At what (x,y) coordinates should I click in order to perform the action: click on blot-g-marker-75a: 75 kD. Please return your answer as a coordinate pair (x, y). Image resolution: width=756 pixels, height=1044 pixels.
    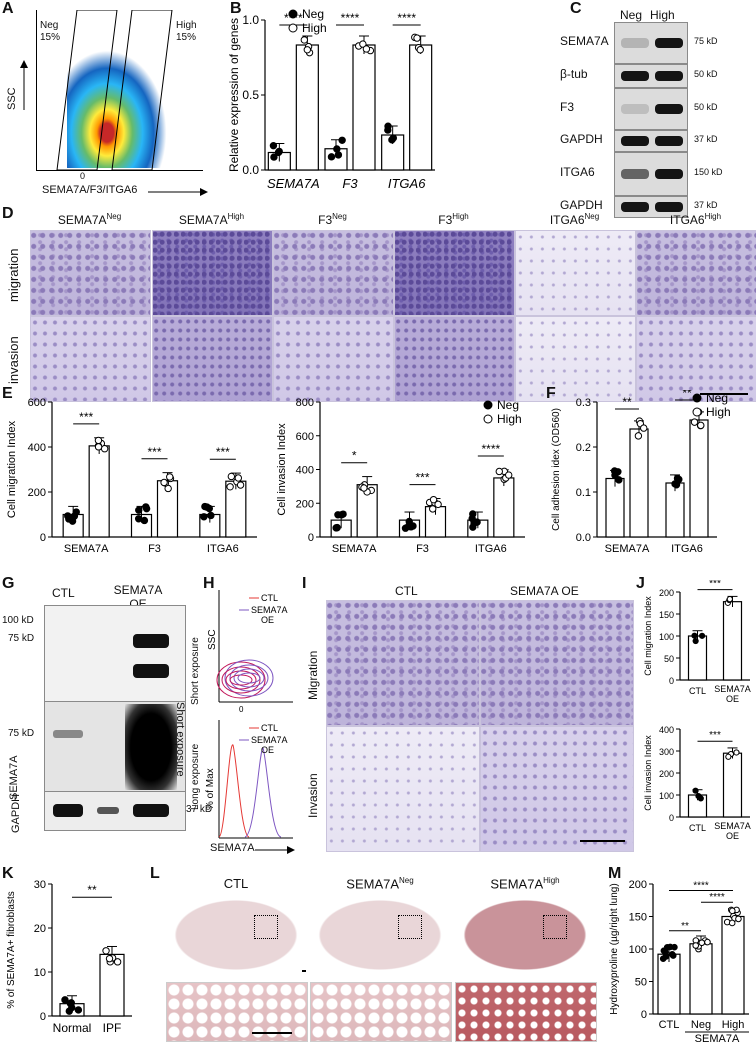
    Looking at the image, I should click on (21, 638).